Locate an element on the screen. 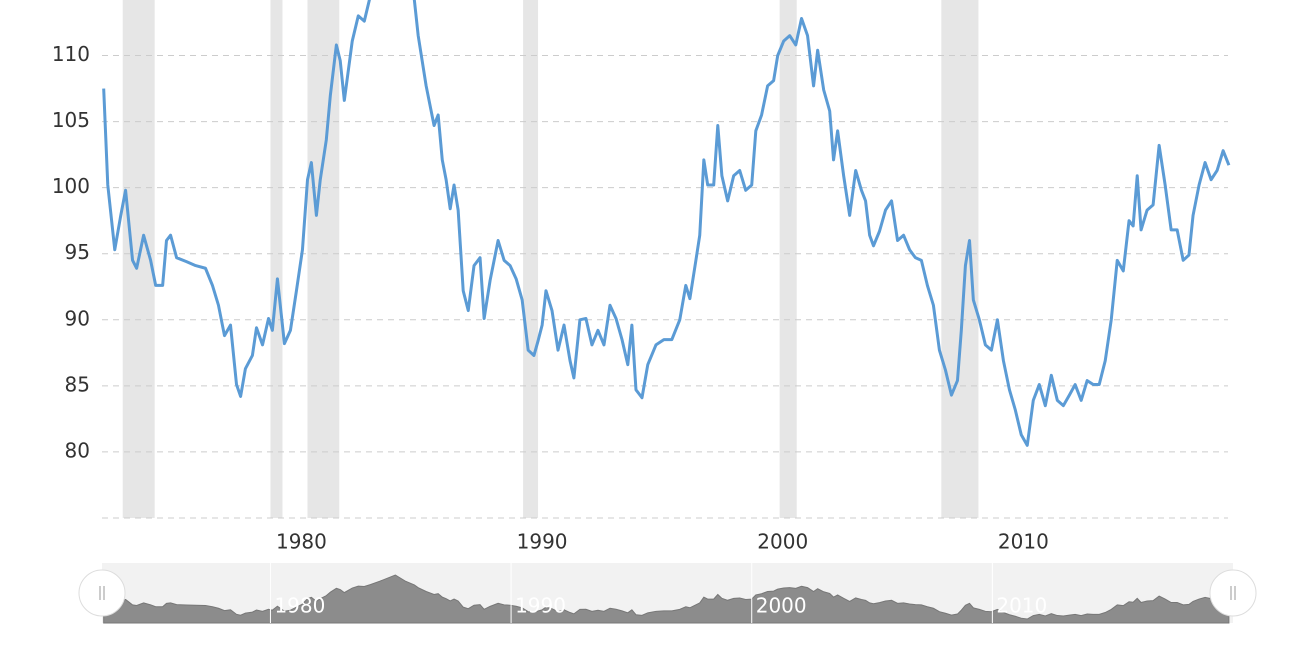  y-tick-label: 110 is located at coordinates (71, 54).